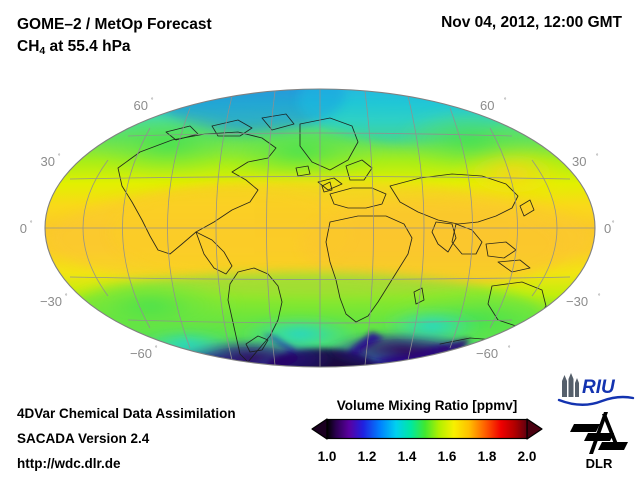 This screenshot has width=640, height=480. I want to click on colorbar: Volume Mixing Ratio [ppmv], so click(427, 432).